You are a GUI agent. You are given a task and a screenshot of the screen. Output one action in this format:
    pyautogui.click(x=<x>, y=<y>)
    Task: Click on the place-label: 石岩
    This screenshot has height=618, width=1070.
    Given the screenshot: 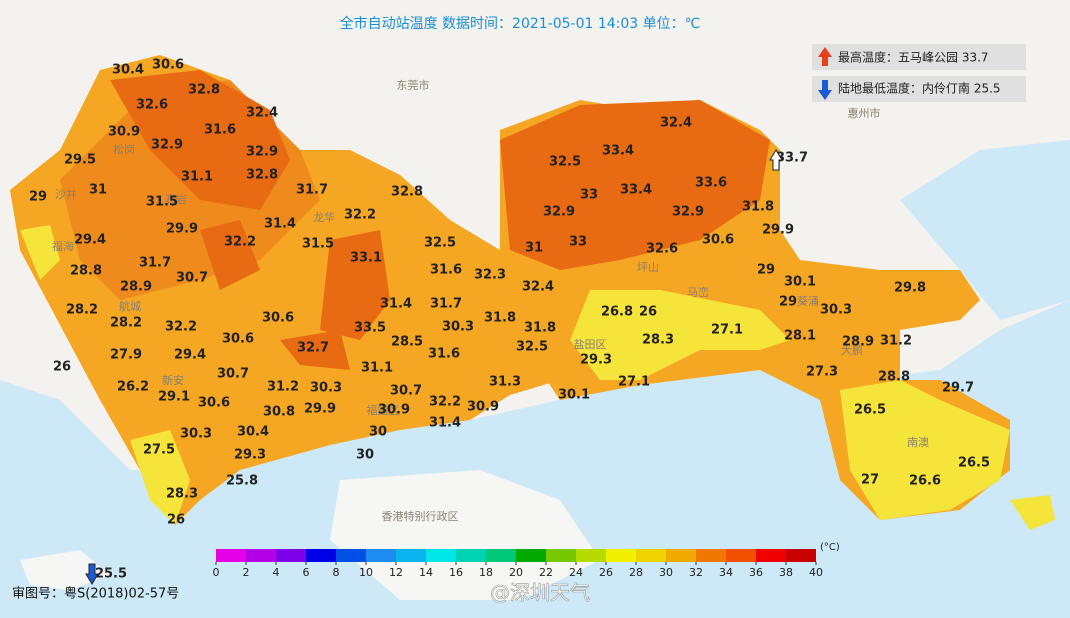 What is the action you would take?
    pyautogui.click(x=176, y=199)
    